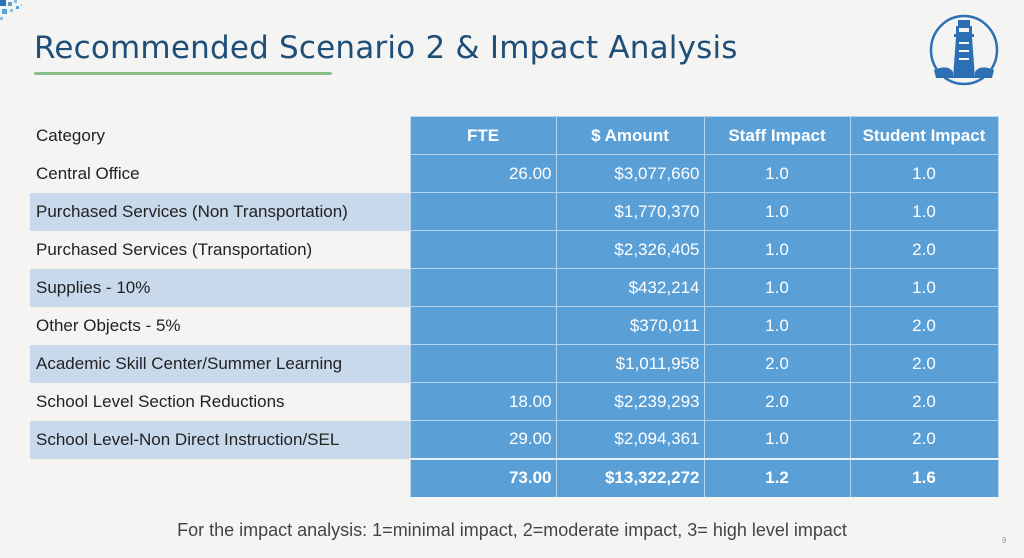 The height and width of the screenshot is (558, 1024). What do you see at coordinates (108, 325) in the screenshot?
I see `row-category: Other Objects - 5%` at bounding box center [108, 325].